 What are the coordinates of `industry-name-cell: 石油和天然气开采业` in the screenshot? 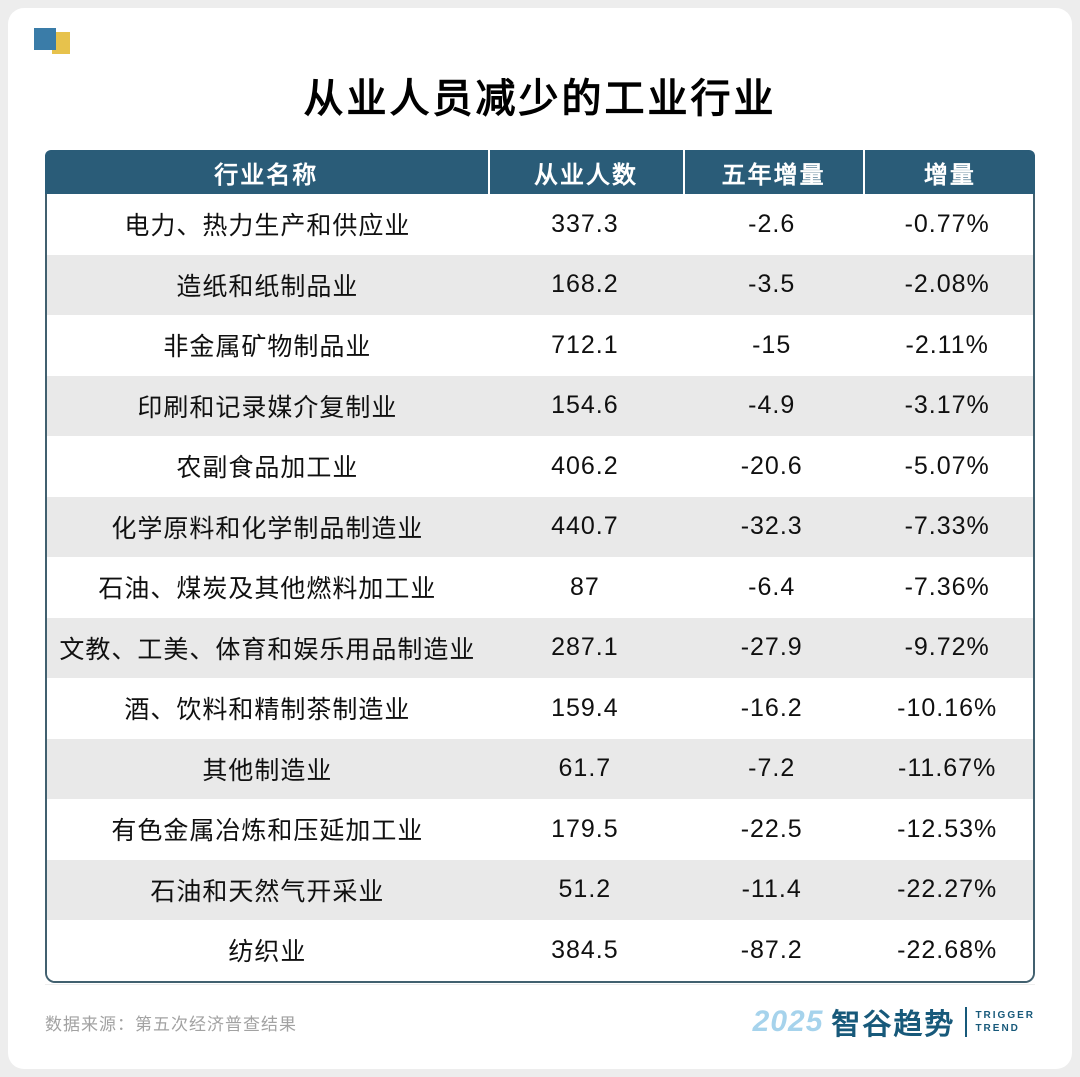 It's located at (267, 891).